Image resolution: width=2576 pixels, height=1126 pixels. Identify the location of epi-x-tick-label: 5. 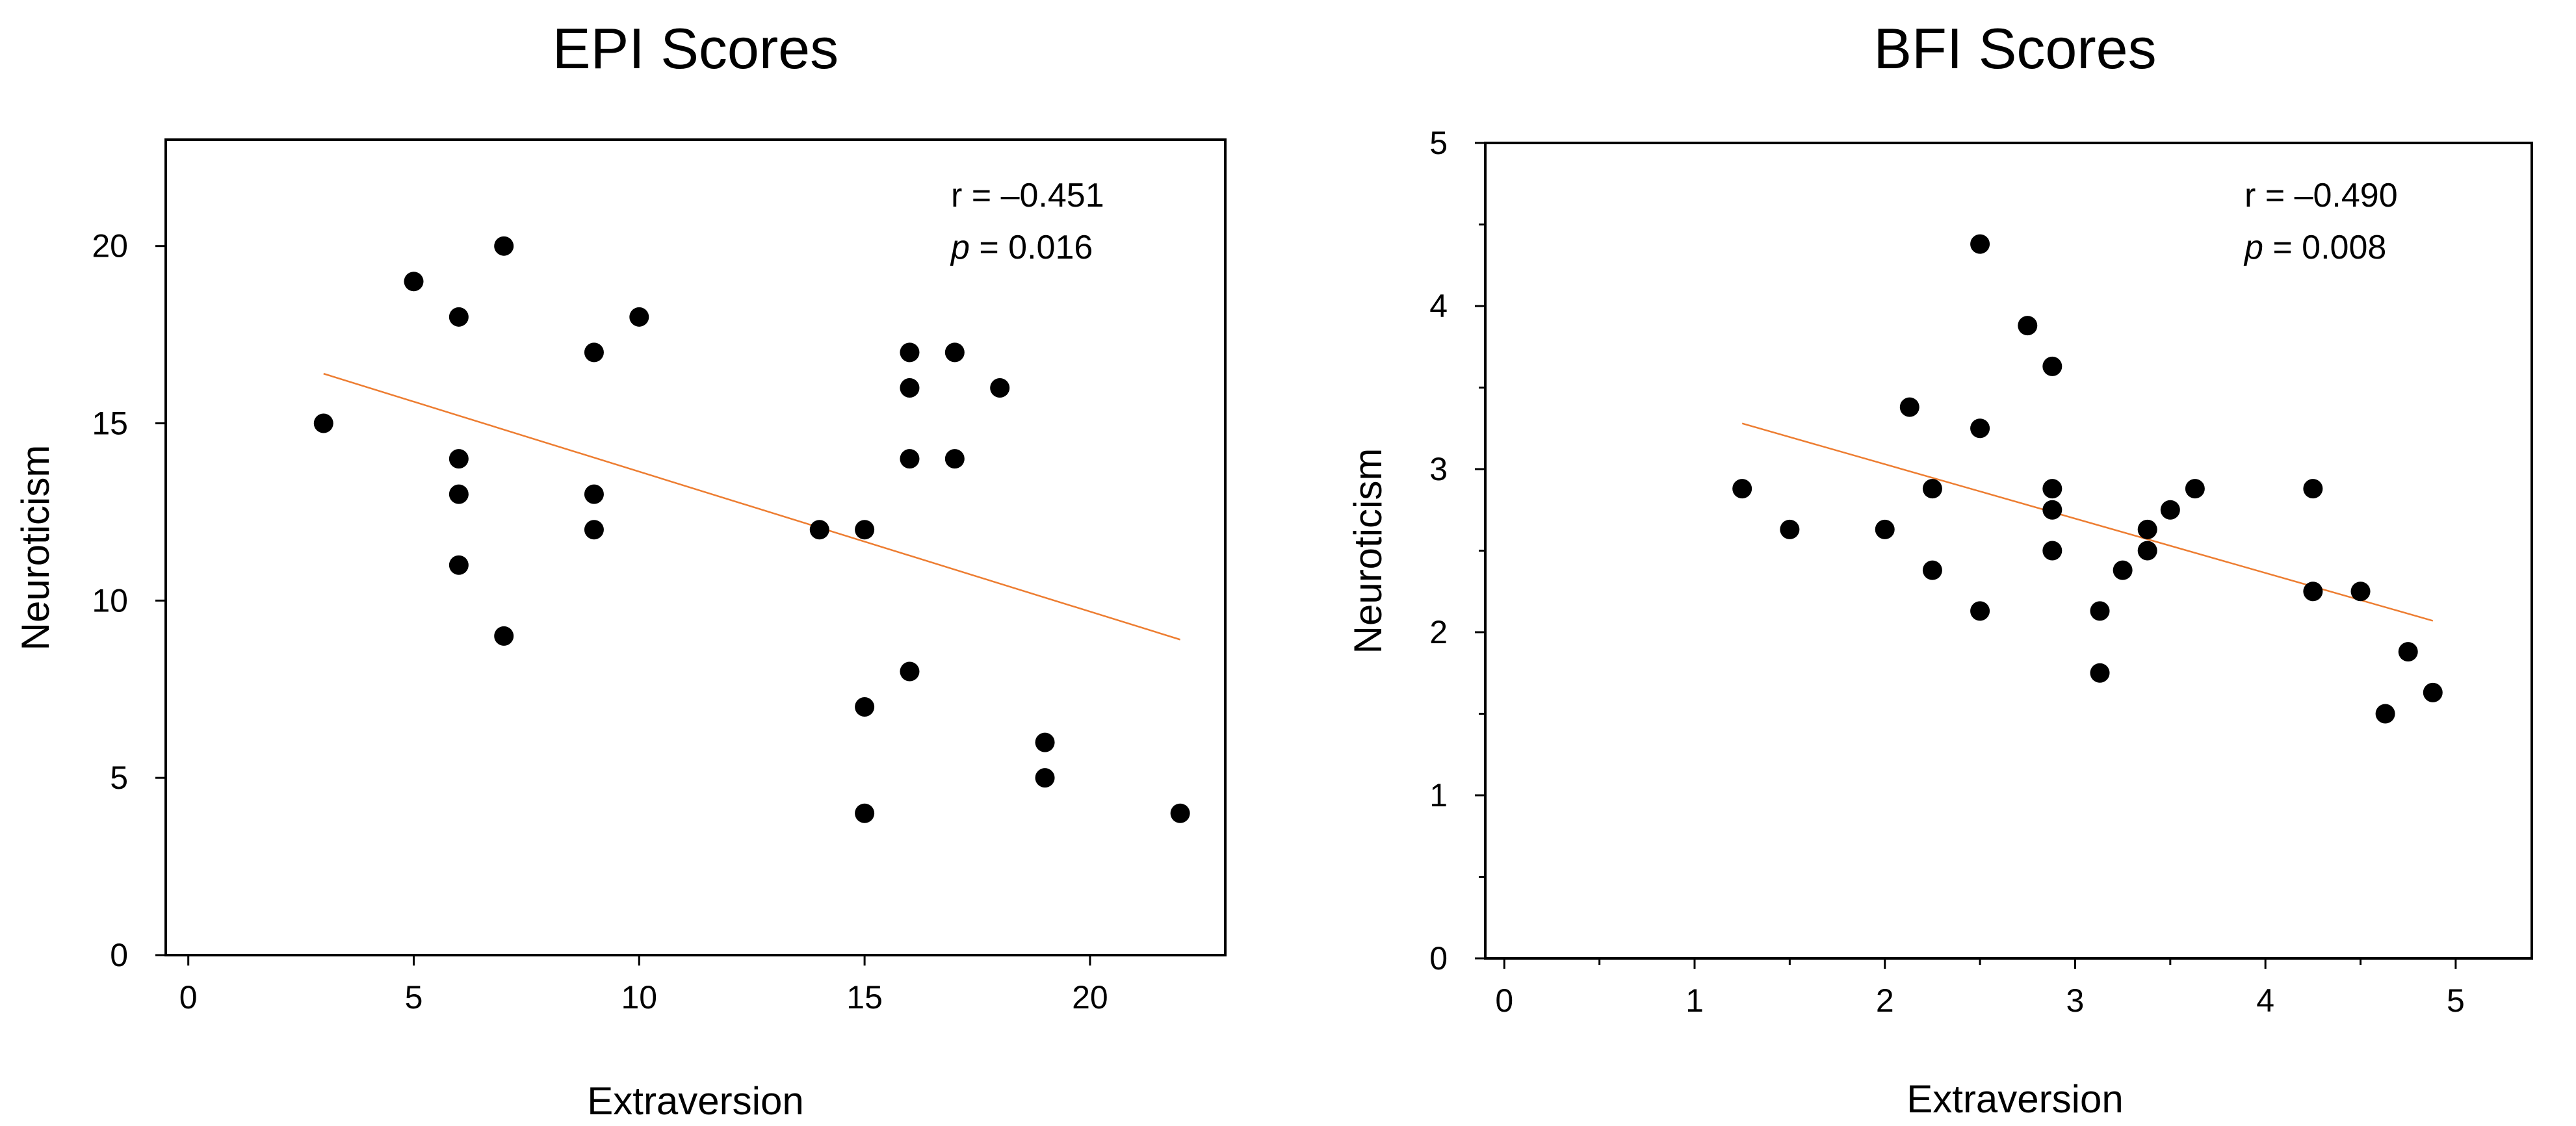
(414, 998).